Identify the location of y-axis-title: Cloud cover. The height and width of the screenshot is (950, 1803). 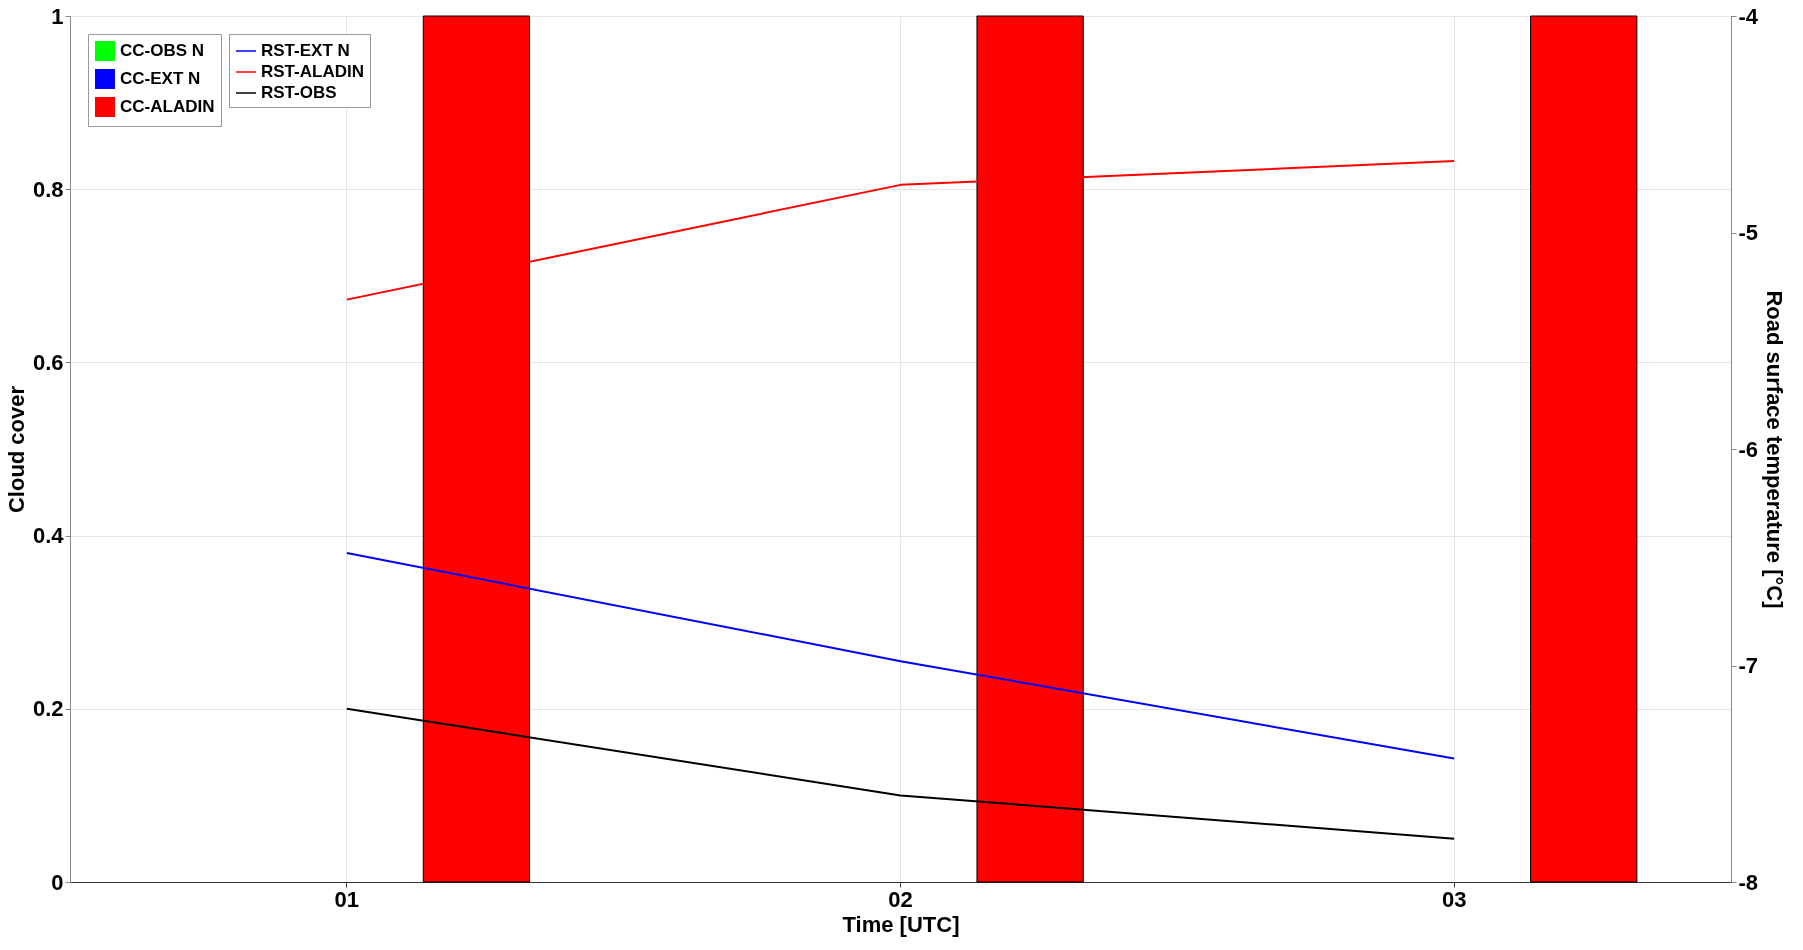
(16, 449).